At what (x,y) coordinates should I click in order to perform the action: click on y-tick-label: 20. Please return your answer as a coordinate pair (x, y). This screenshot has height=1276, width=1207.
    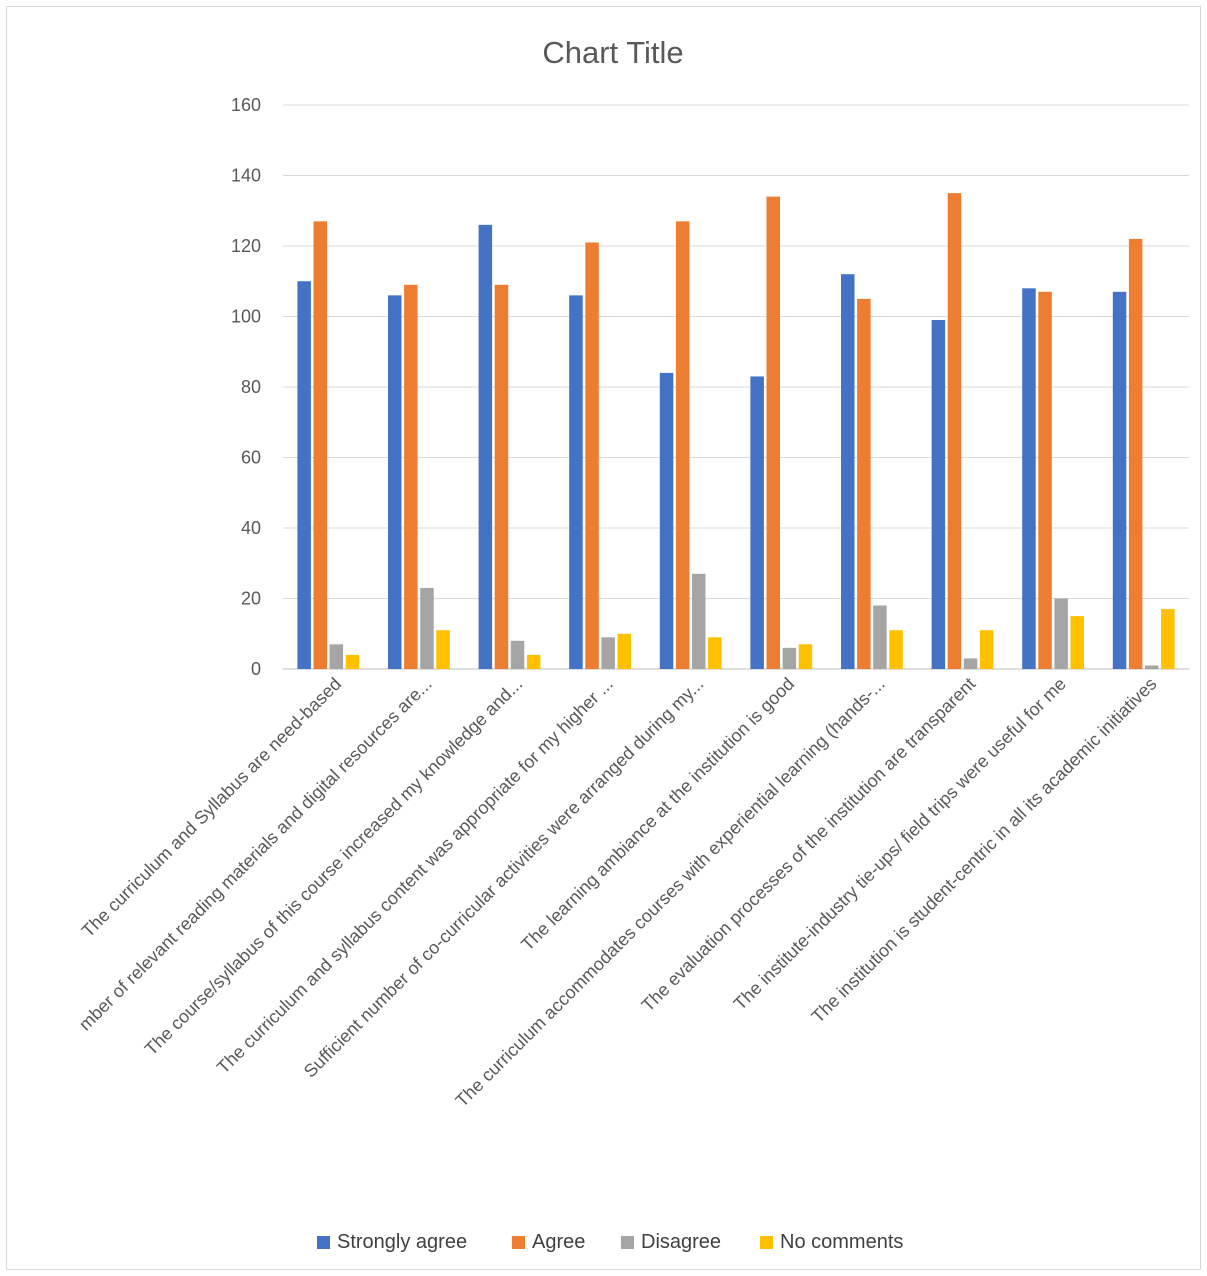
    Looking at the image, I should click on (251, 599).